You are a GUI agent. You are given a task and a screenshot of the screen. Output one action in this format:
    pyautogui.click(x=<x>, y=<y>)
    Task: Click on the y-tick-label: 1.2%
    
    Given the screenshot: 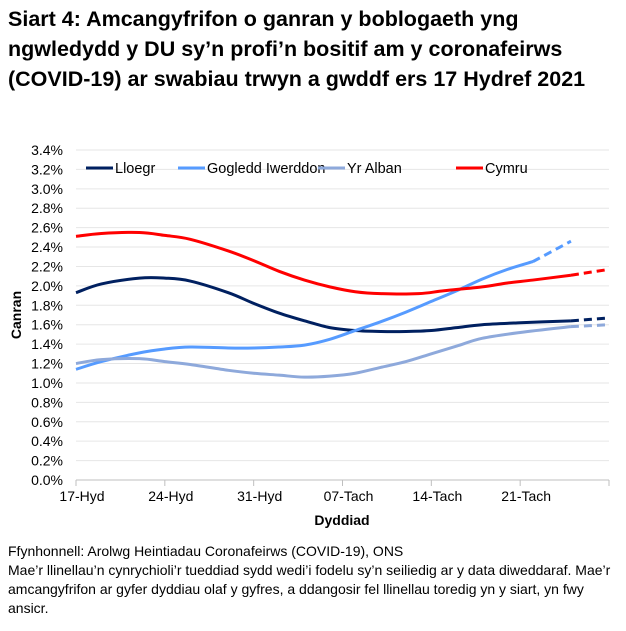 What is the action you would take?
    pyautogui.click(x=47, y=364)
    